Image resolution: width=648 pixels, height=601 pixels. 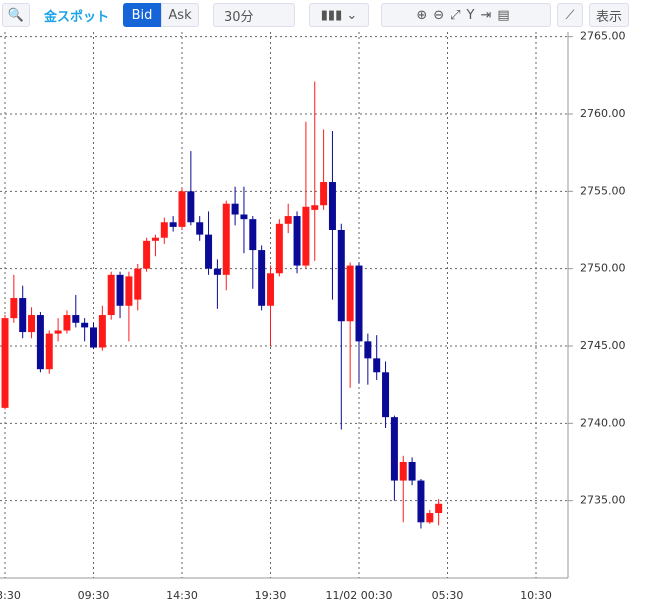 What do you see at coordinates (603, 422) in the screenshot?
I see `y-tick-label: 2740.00` at bounding box center [603, 422].